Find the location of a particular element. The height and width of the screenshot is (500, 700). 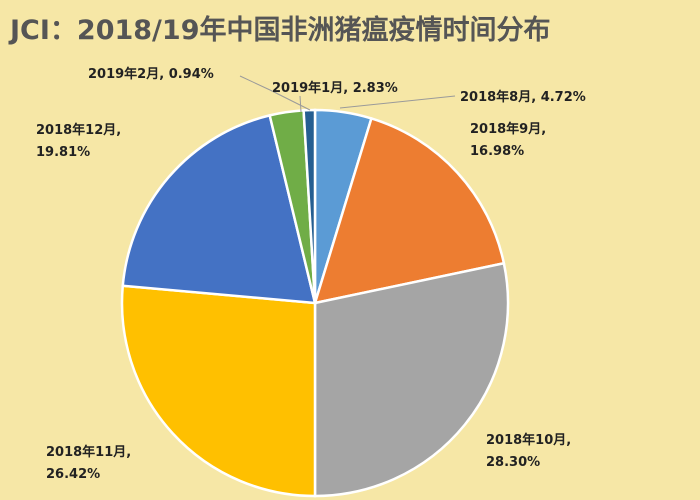

data-label: 2018年11月, 26.42% is located at coordinates (88, 463).